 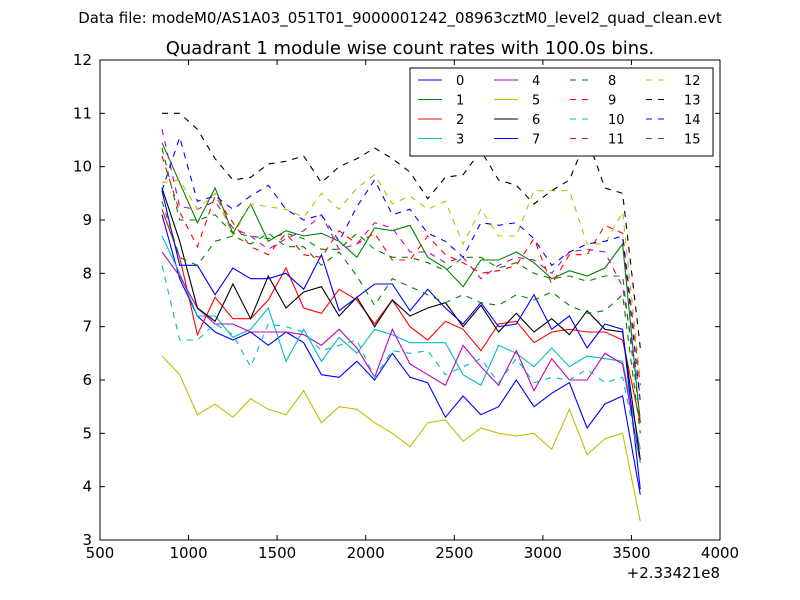 What do you see at coordinates (100, 553) in the screenshot?
I see `x-tick-label: 500` at bounding box center [100, 553].